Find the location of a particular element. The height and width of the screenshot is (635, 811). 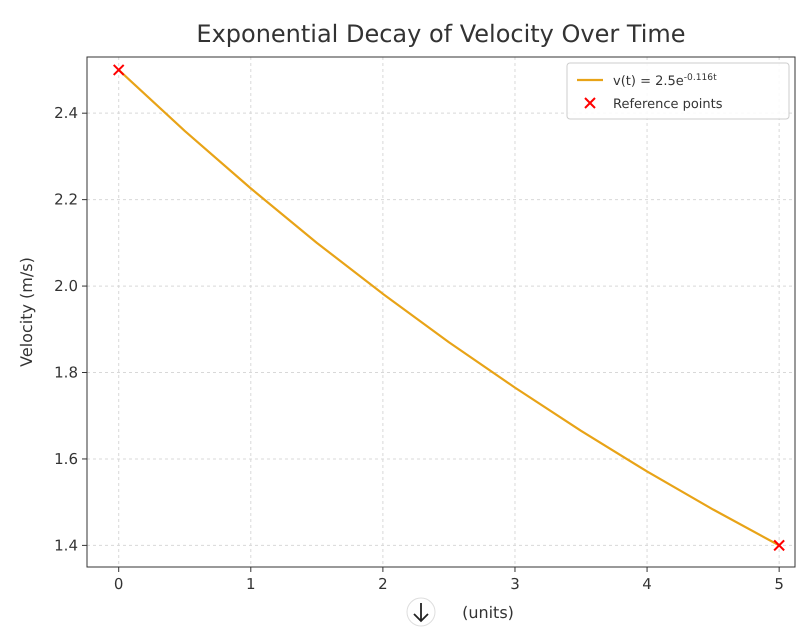

x-tick-label: 3 is located at coordinates (515, 584).